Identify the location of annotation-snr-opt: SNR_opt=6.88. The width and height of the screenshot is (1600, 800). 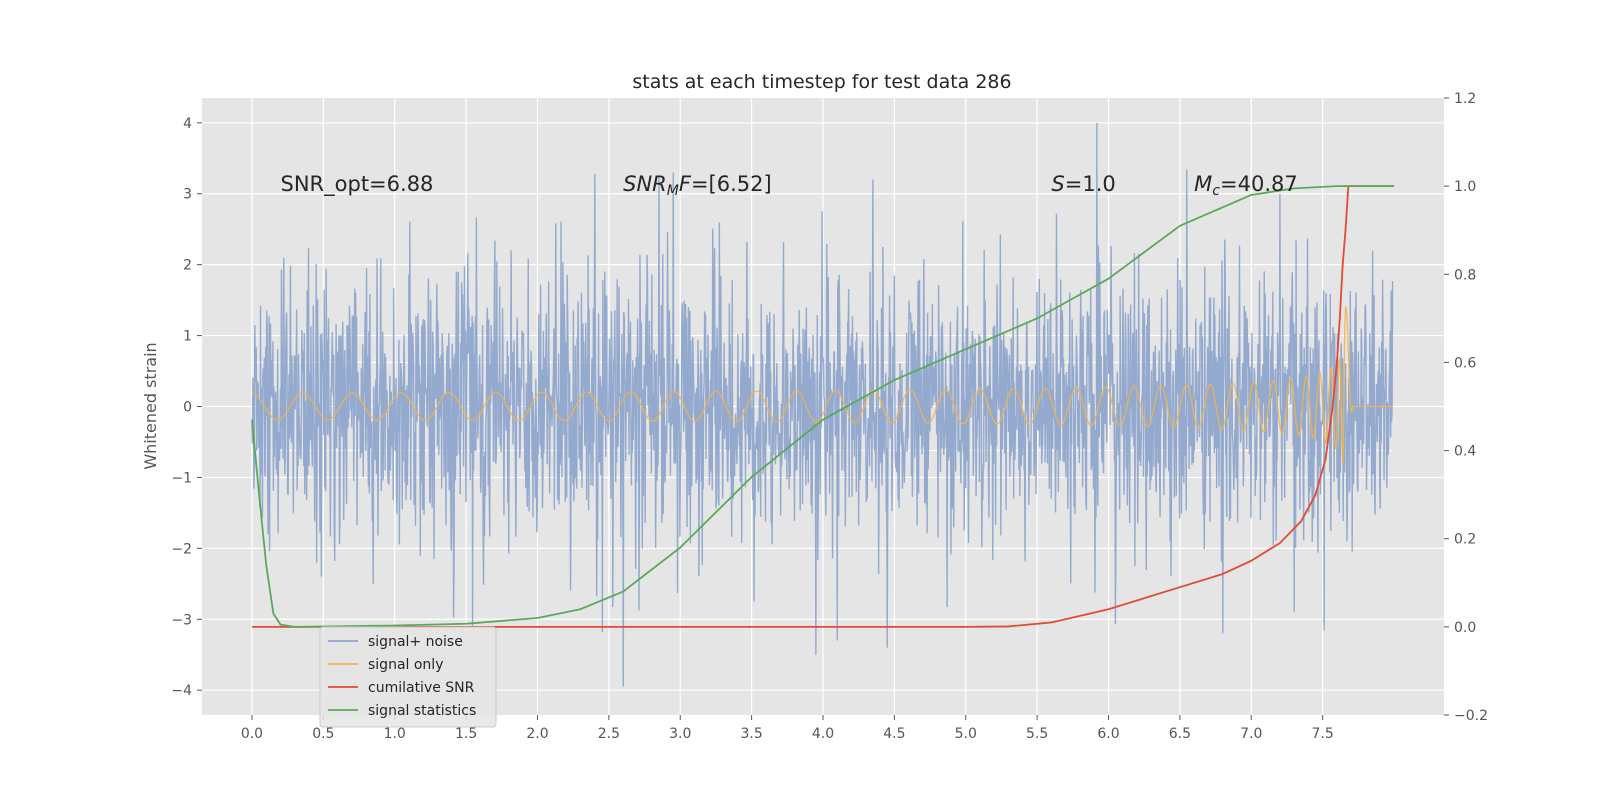
(357, 184).